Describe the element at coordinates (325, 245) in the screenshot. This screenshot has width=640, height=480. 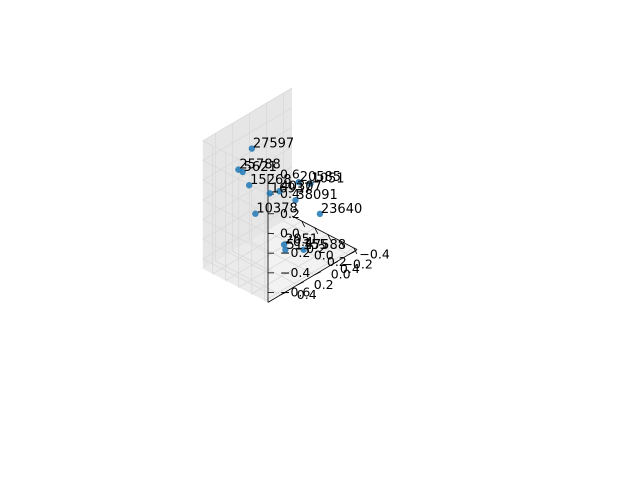
I see `data-point-label: 47588` at that location.